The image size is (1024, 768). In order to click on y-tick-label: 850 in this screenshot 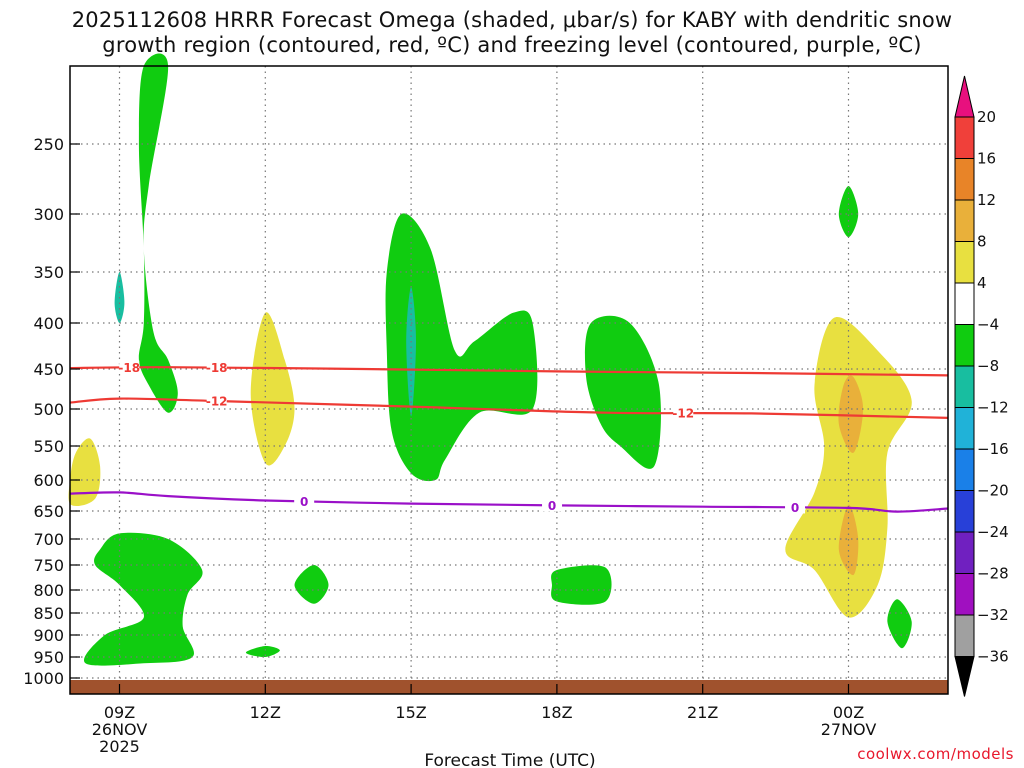, I will do `click(48, 613)`.